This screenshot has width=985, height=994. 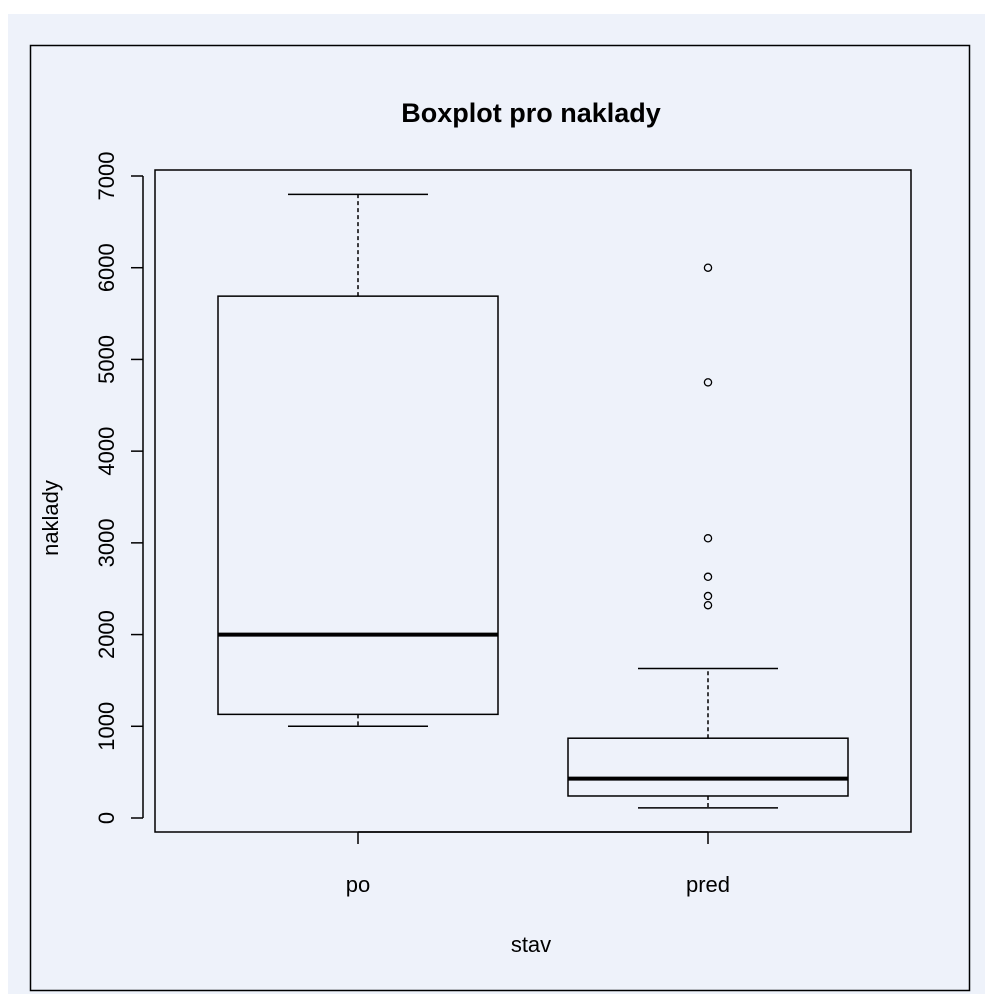 What do you see at coordinates (531, 113) in the screenshot?
I see `chart-title: Boxplot pro naklady` at bounding box center [531, 113].